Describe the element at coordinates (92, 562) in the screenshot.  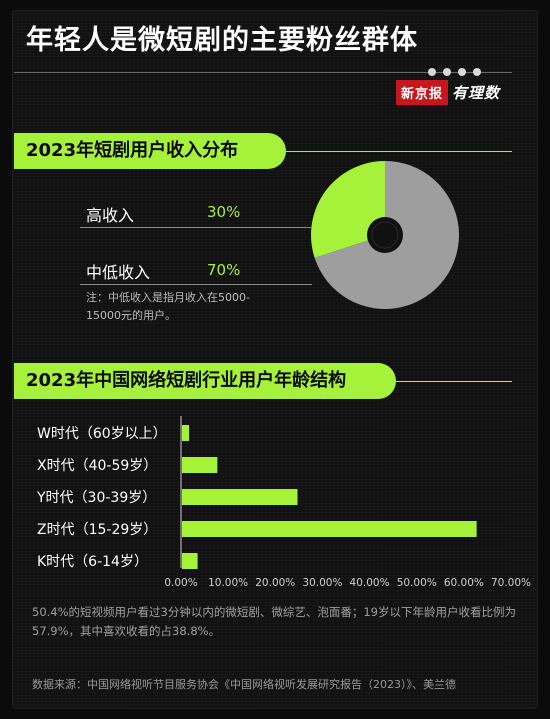
I see `category-label: K时代（6-14岁）` at that location.